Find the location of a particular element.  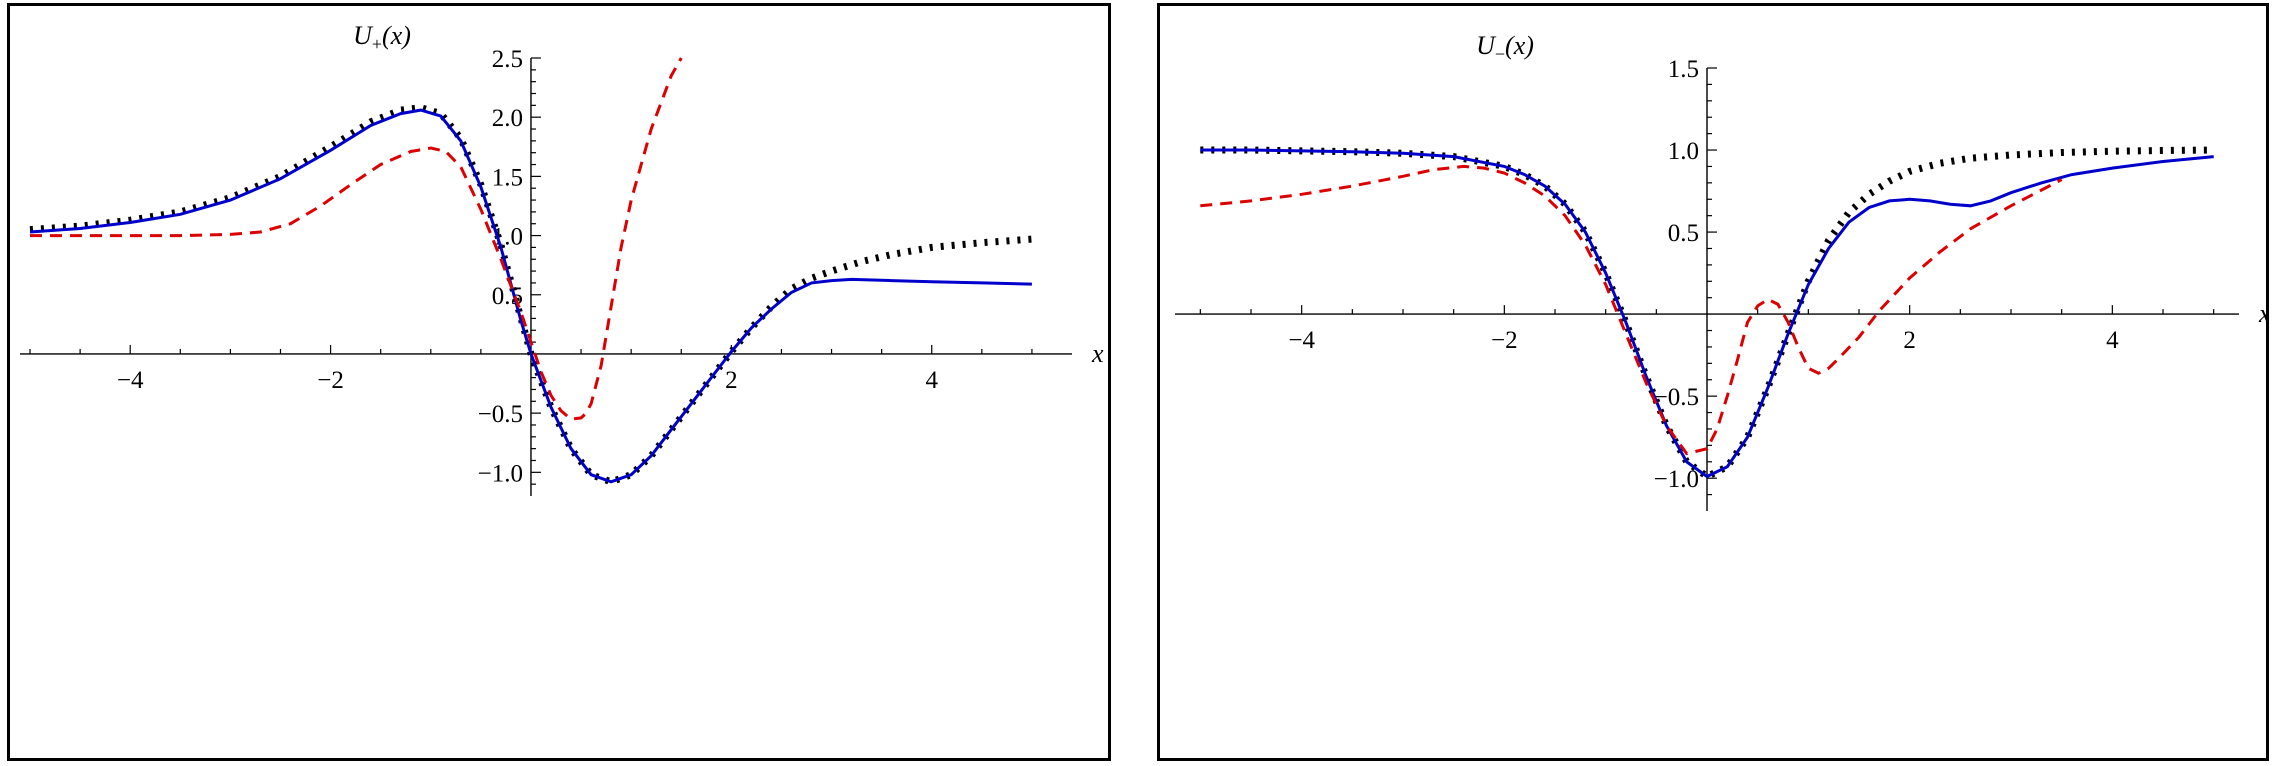

y-tick-label: 2.0 is located at coordinates (507, 118).